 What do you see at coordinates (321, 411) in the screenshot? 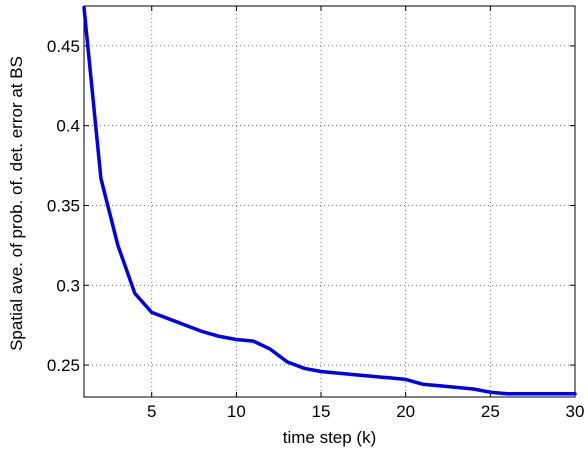
I see `x-tick-label: 15` at bounding box center [321, 411].